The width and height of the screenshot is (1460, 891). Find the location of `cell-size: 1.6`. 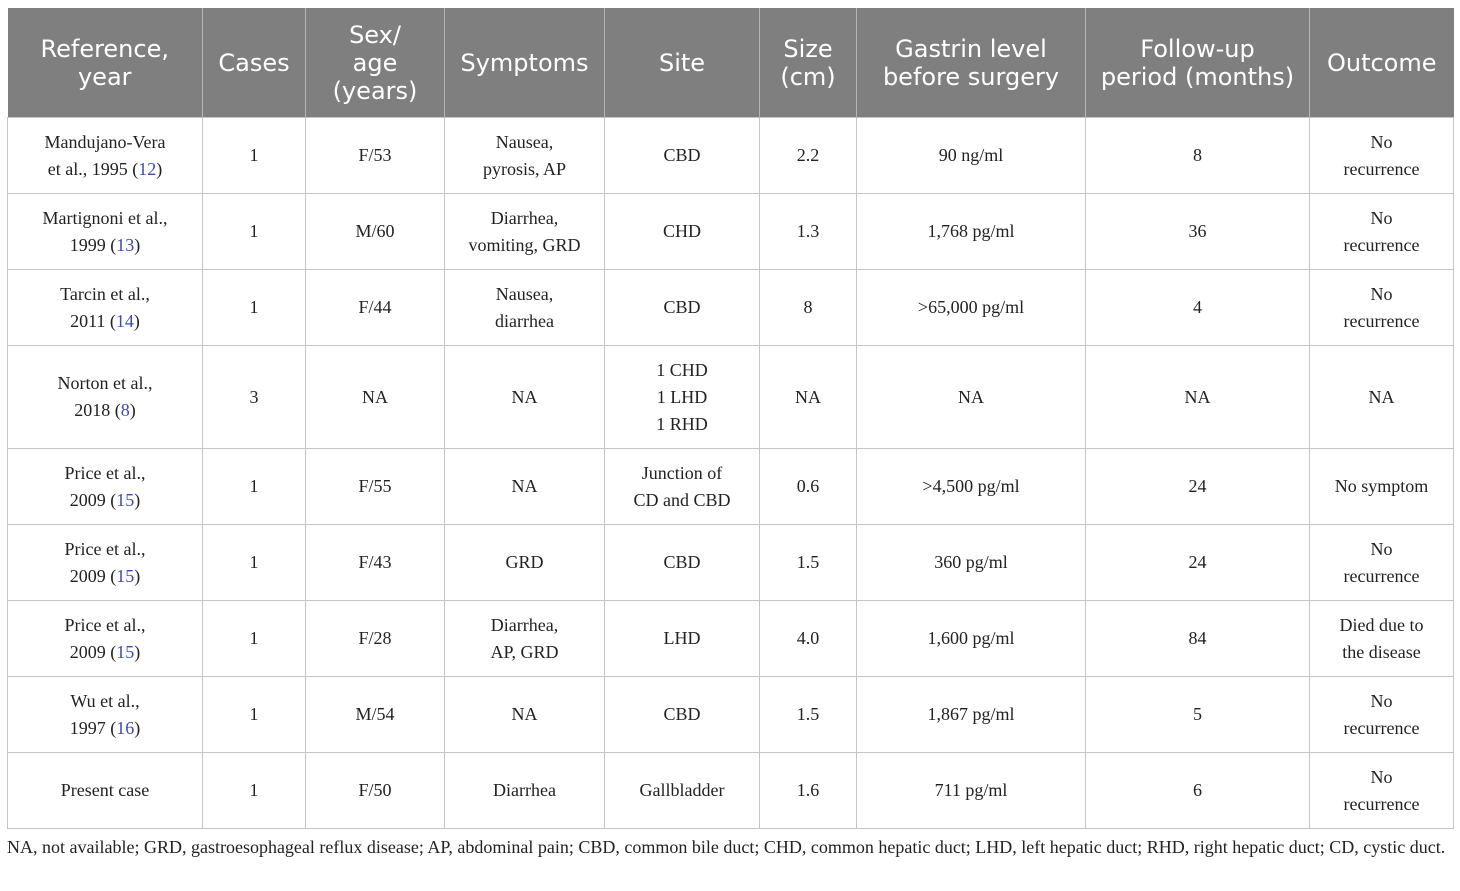

cell-size: 1.6 is located at coordinates (808, 790).